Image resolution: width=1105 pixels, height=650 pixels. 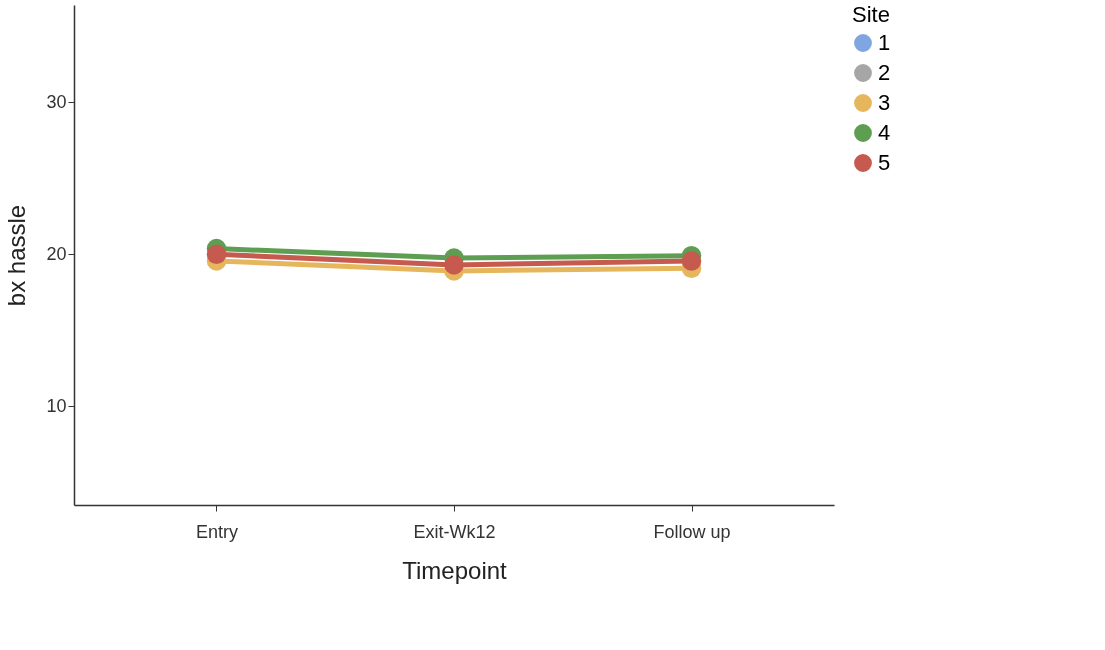 What do you see at coordinates (454, 531) in the screenshot?
I see `x-tick-label: Exit-Wk12` at bounding box center [454, 531].